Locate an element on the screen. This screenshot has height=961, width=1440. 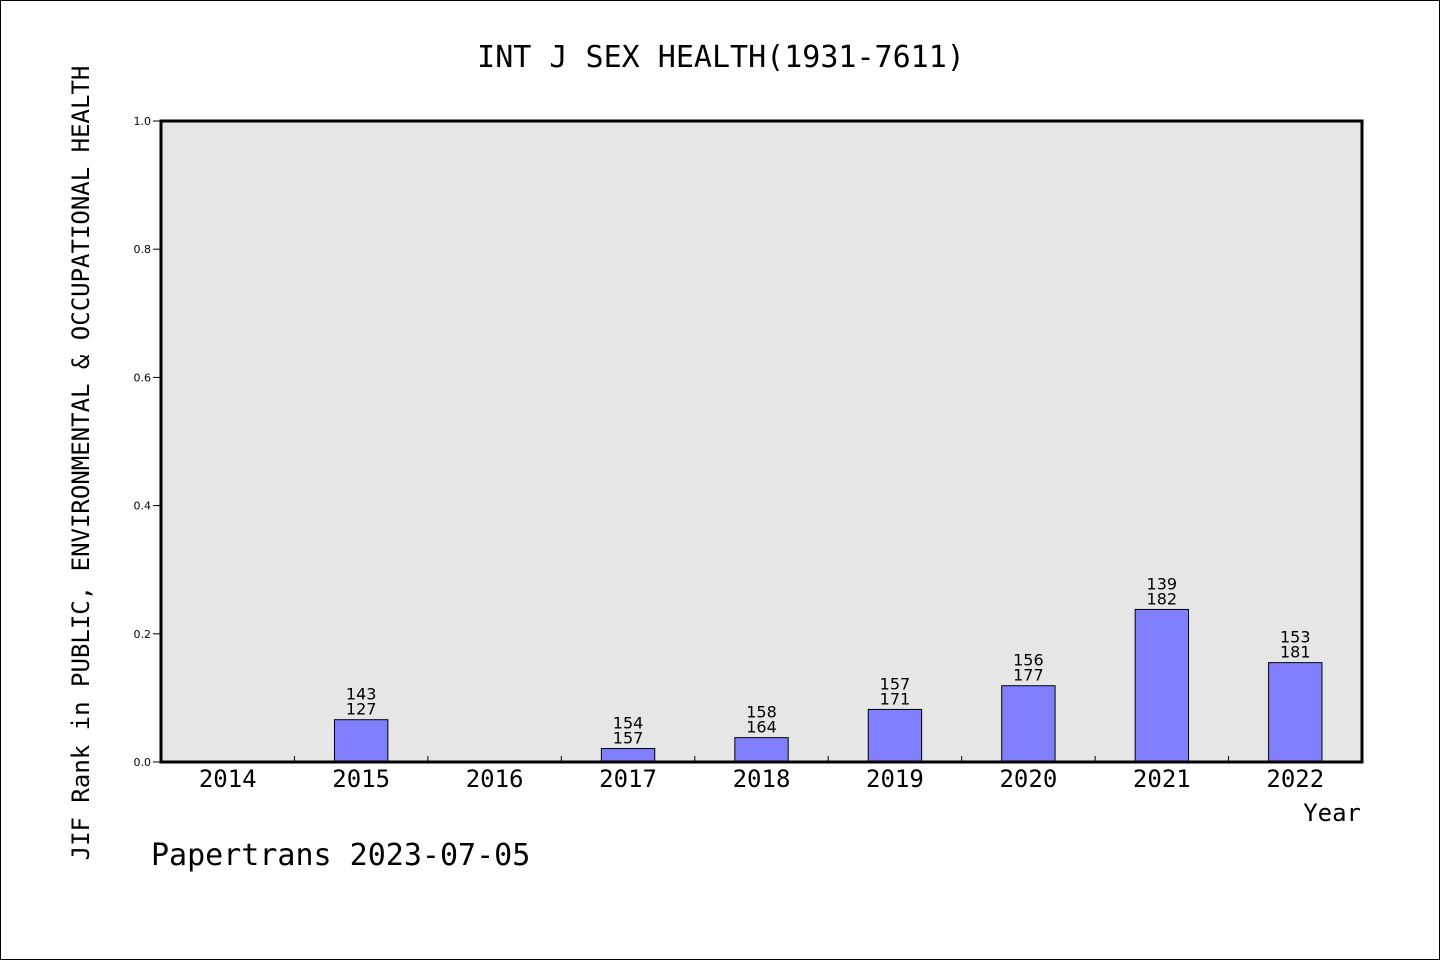
bar-label-total: 171 is located at coordinates (895, 698).